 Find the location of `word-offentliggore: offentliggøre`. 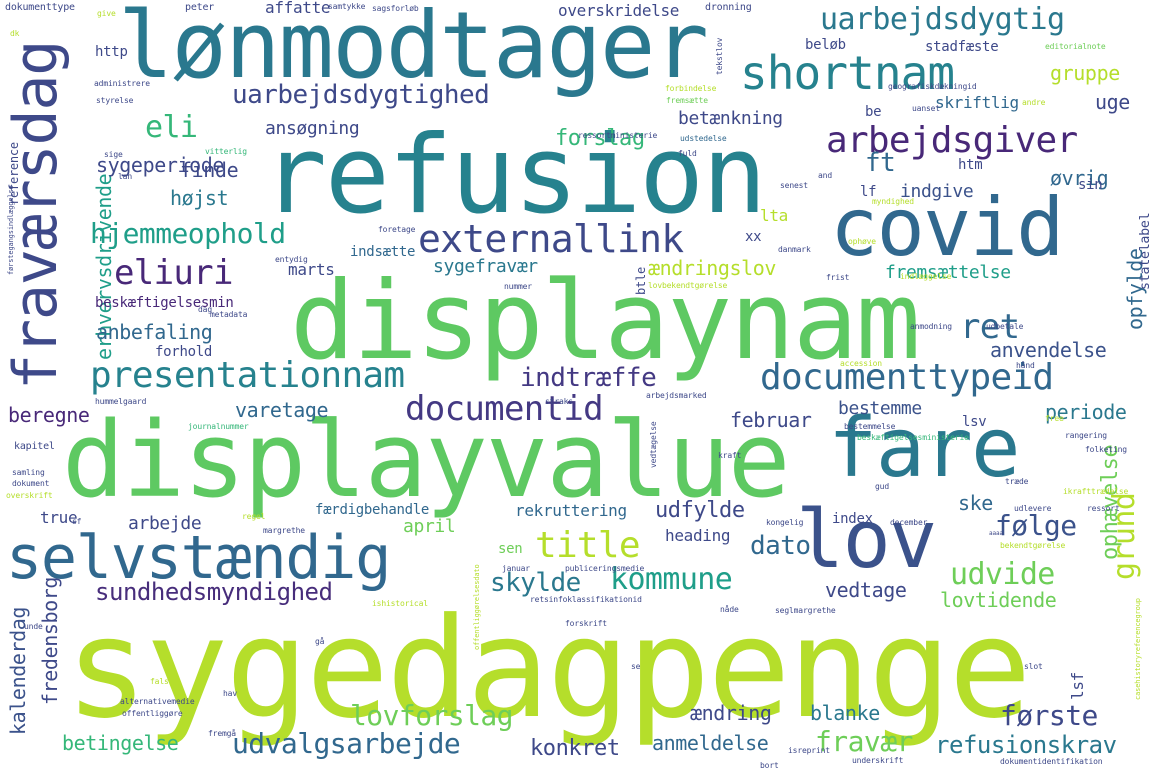

word-offentliggore: offentliggøre is located at coordinates (152, 713).